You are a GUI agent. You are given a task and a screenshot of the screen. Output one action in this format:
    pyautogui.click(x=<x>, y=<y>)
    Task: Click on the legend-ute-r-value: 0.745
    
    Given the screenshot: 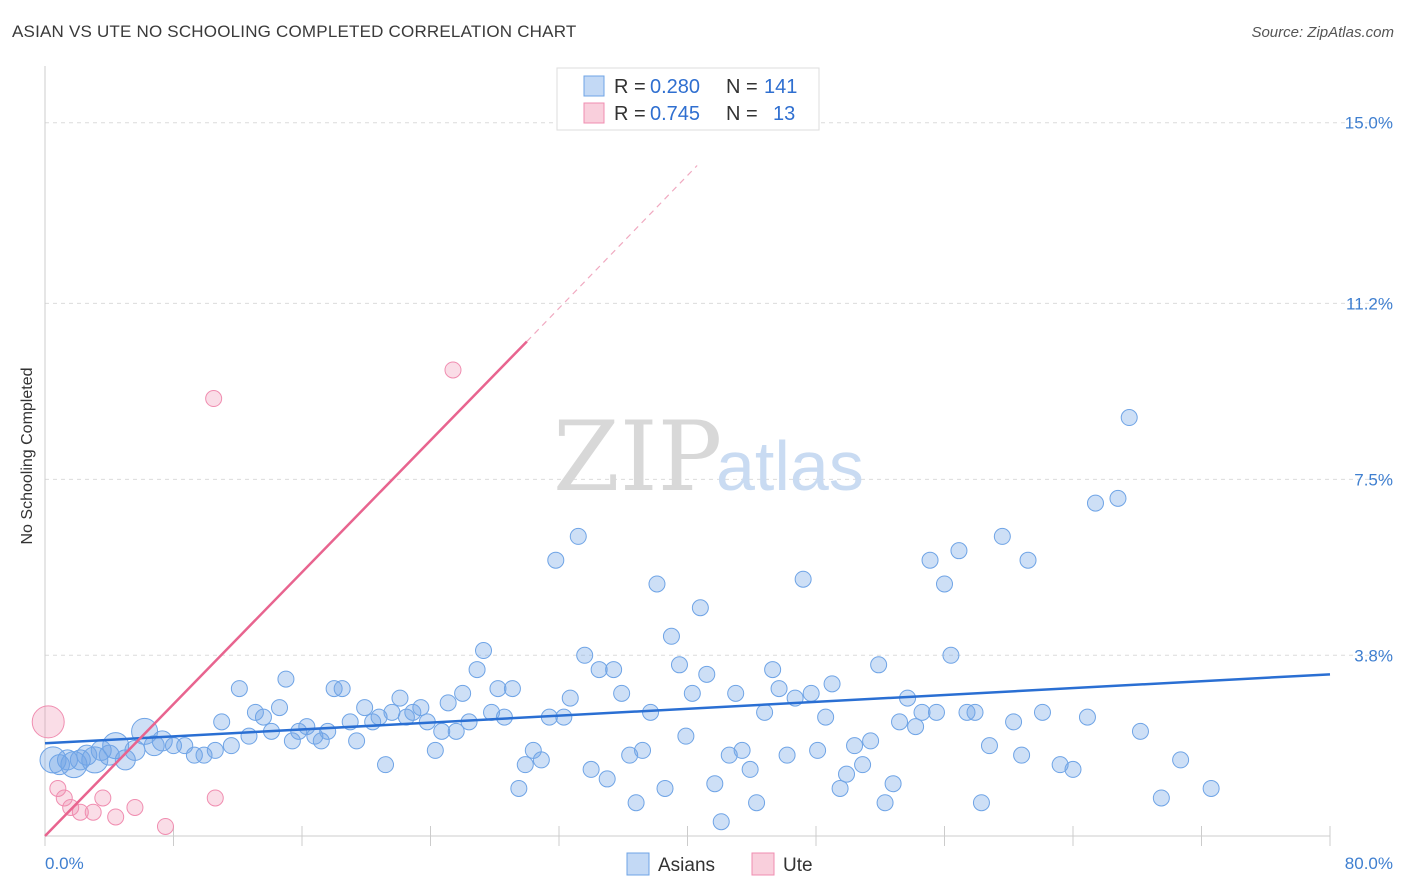 What is the action you would take?
    pyautogui.click(x=675, y=114)
    